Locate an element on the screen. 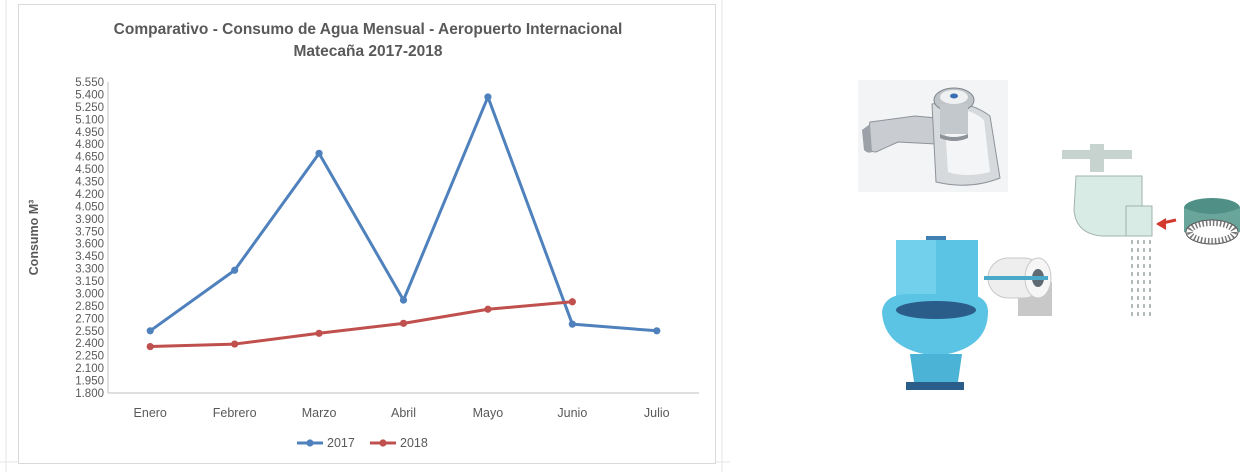 This screenshot has width=1252, height=472. x-tick-label: Febrero is located at coordinates (235, 413).